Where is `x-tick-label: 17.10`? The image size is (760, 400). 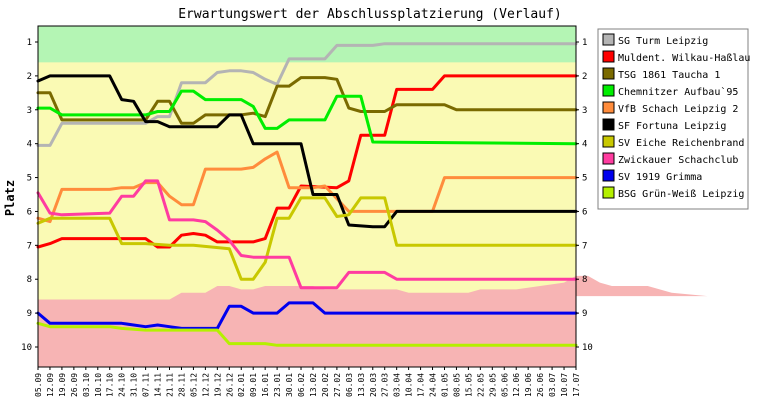
x-tick-label: 17.10 is located at coordinates (110, 385).